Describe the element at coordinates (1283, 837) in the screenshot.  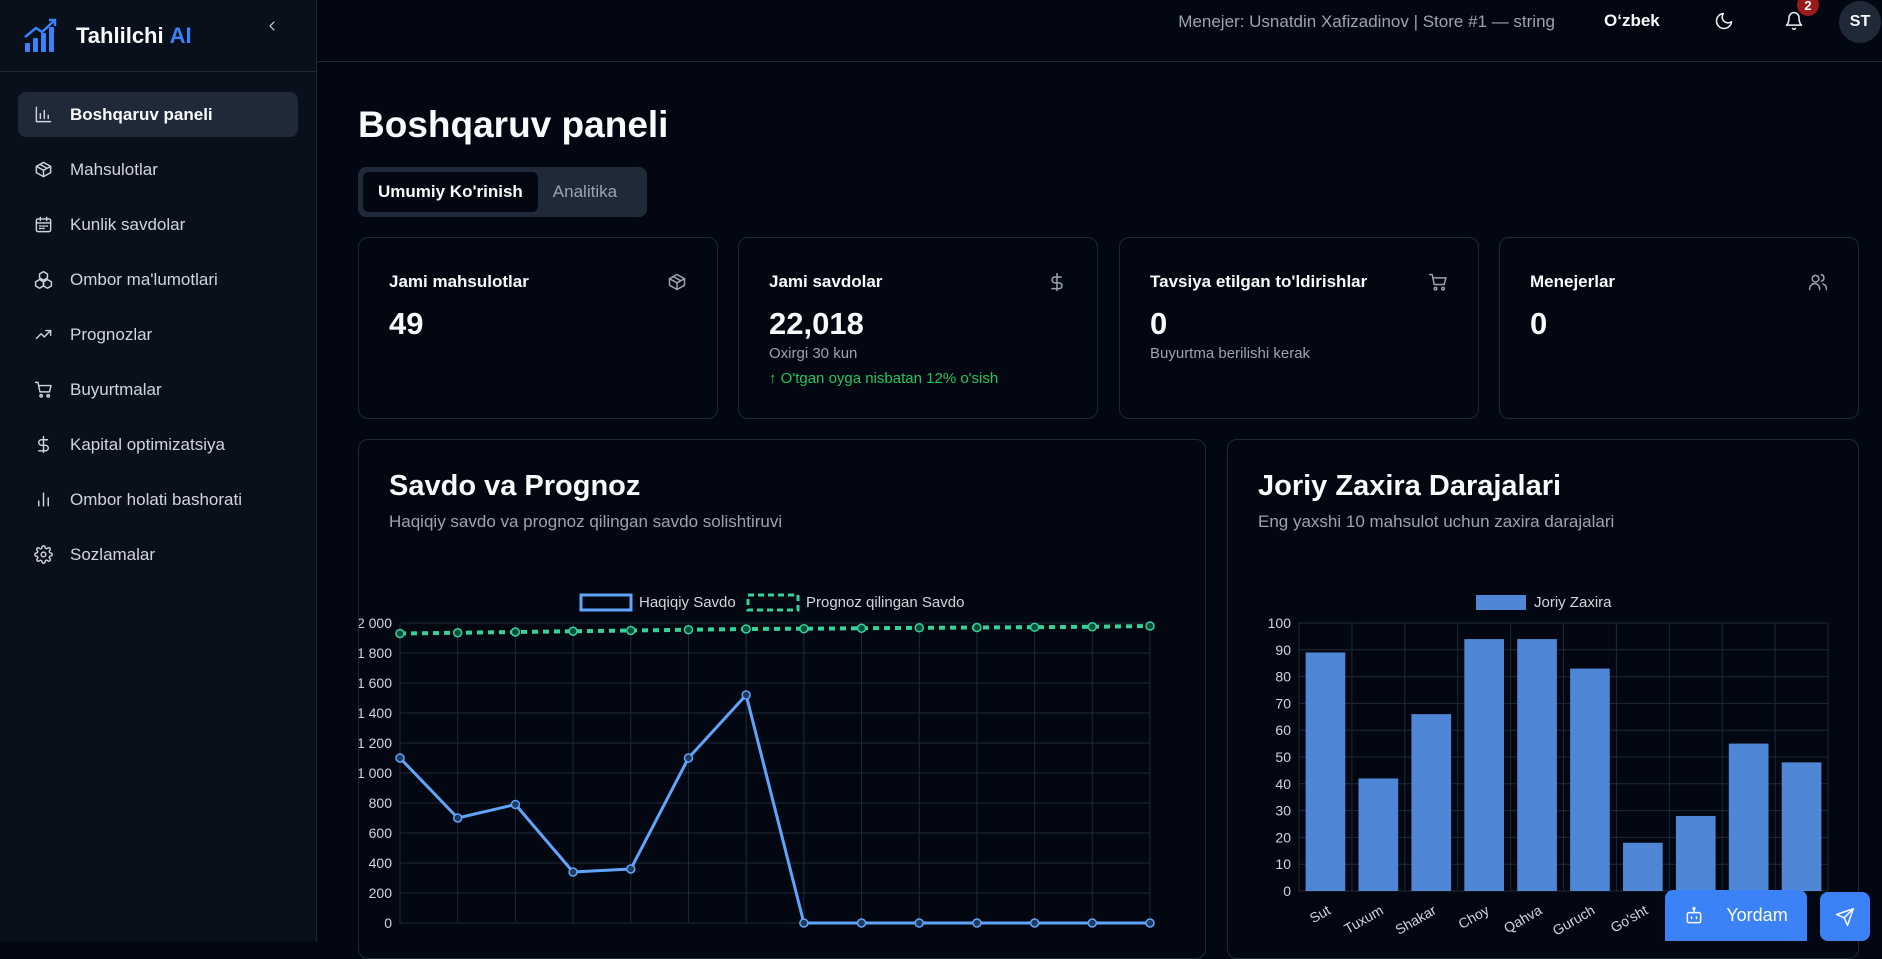
I see `y-tick-label: 20` at that location.